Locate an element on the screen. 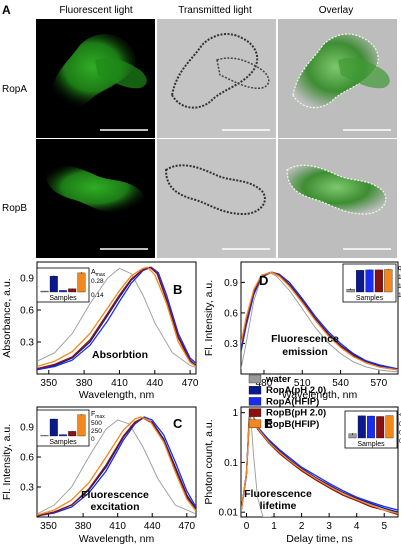  inset-title: q is located at coordinates (399, 268).